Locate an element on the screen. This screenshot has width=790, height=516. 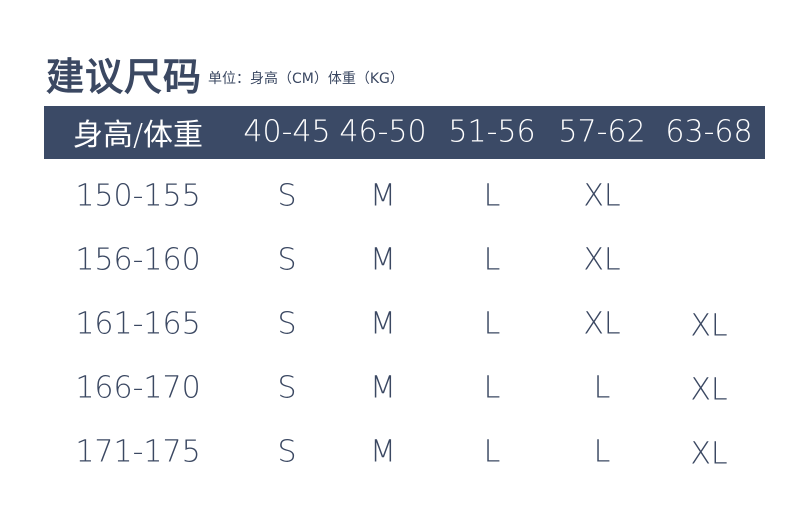
header-cell: 46-50 is located at coordinates (383, 132).